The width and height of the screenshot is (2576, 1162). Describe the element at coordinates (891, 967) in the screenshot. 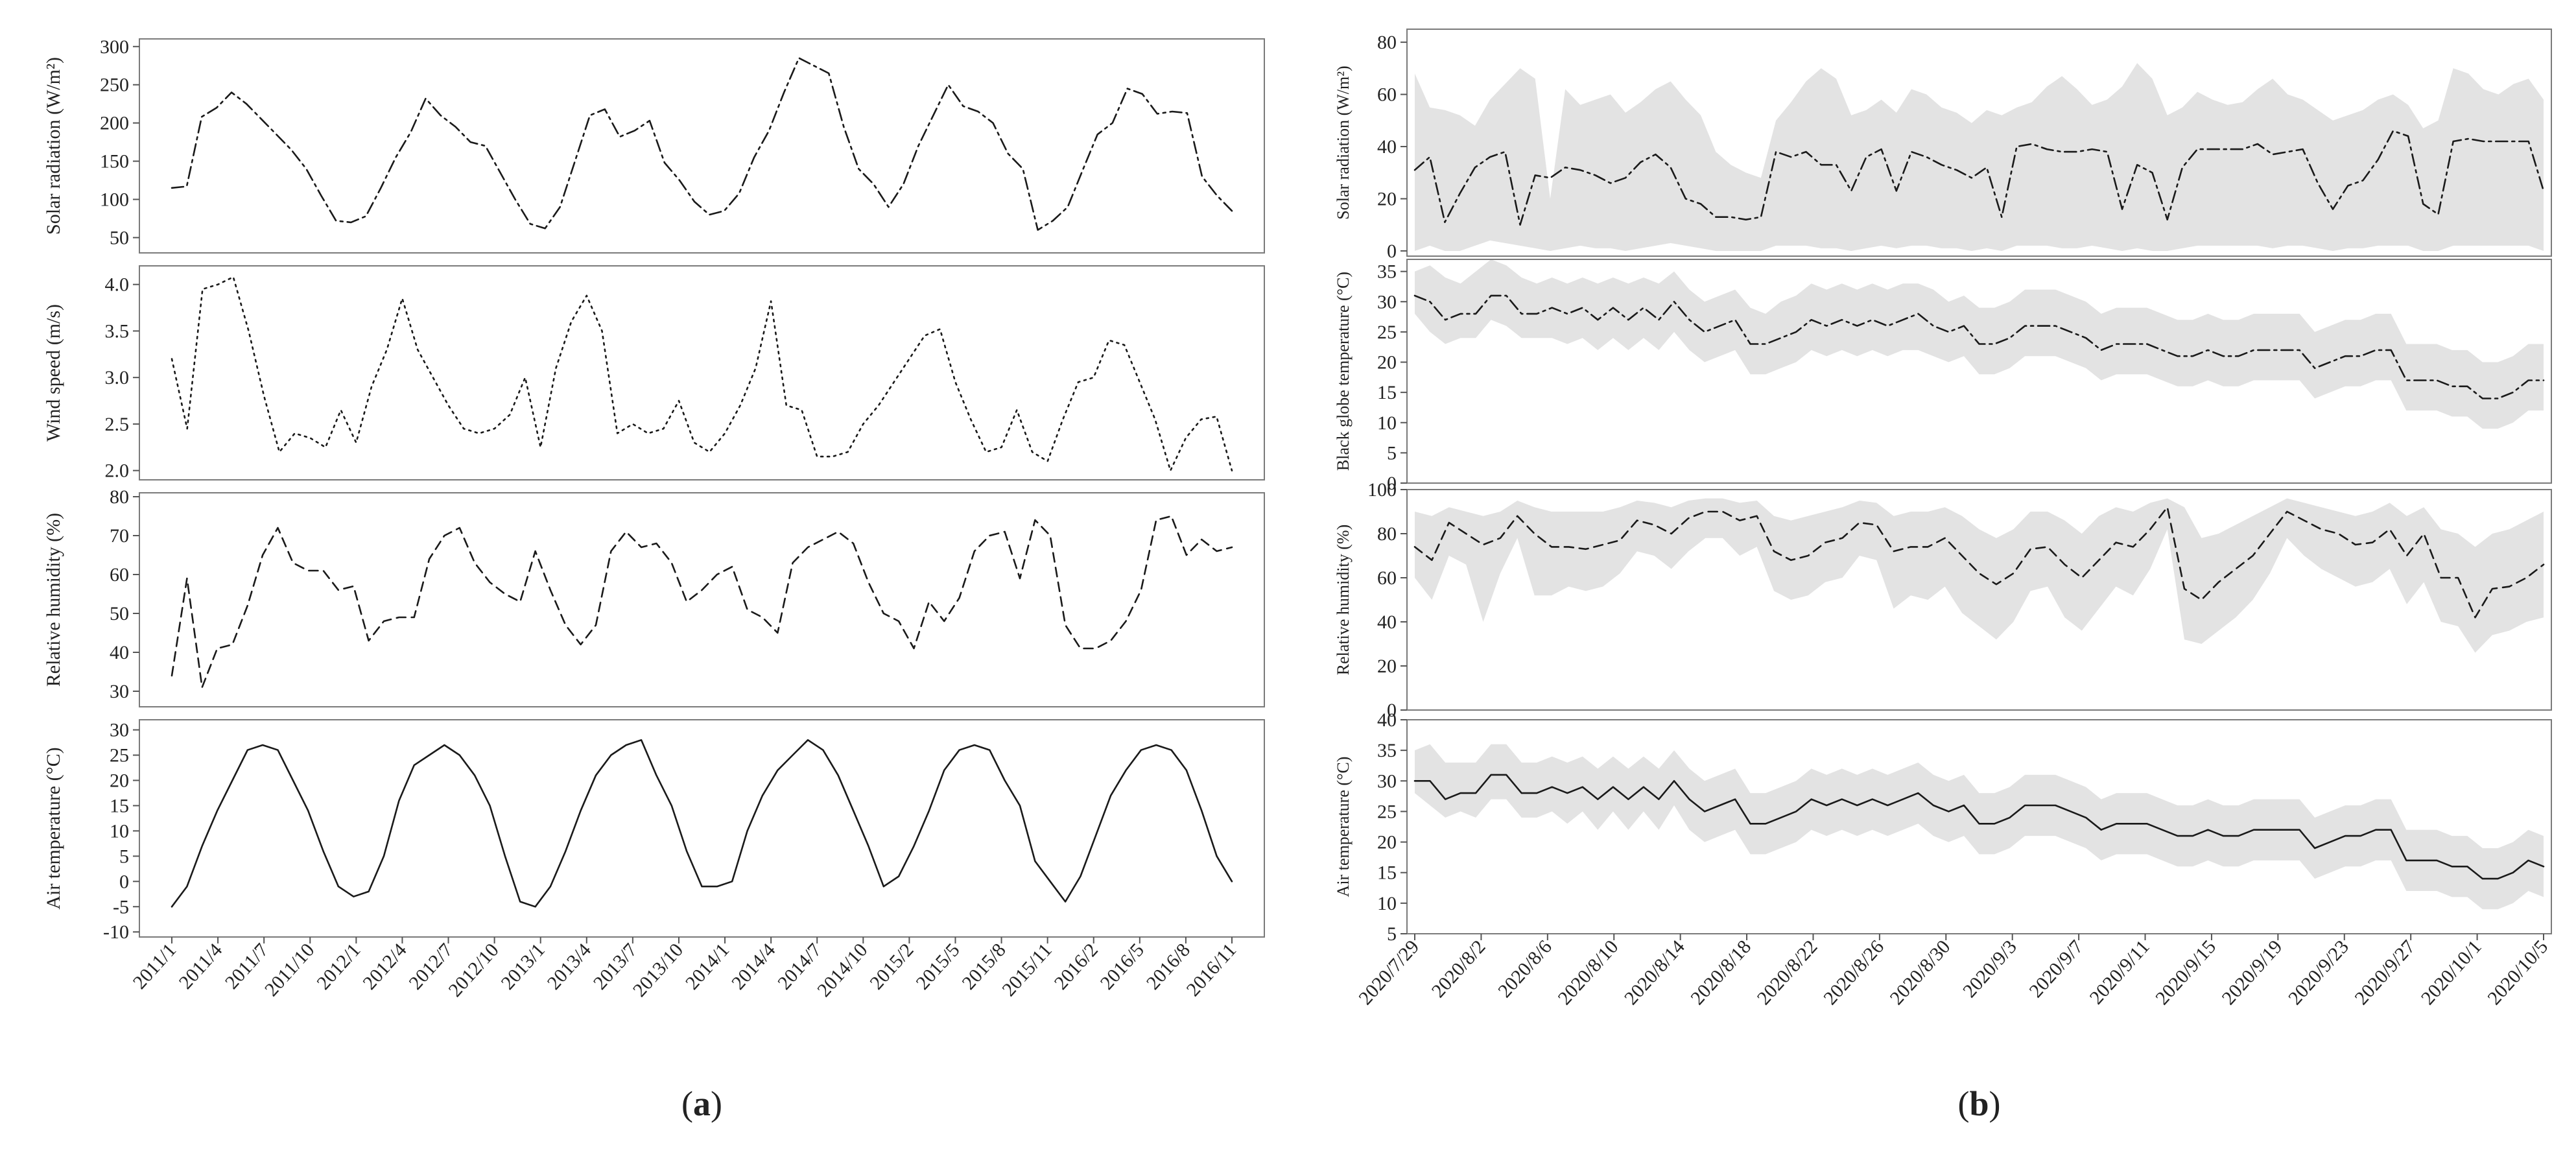

I see `x-tick-label: 2015/2` at that location.